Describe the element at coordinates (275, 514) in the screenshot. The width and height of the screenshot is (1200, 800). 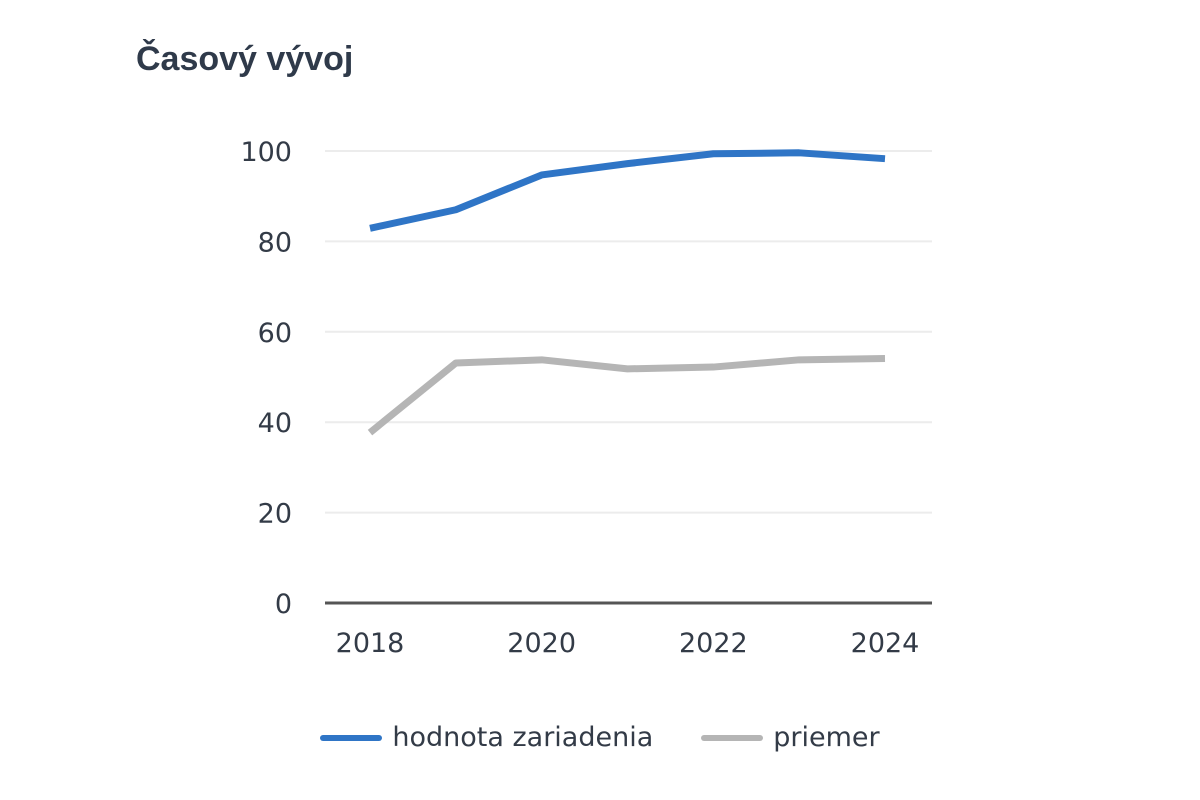
I see `y-tick-label: 20` at that location.